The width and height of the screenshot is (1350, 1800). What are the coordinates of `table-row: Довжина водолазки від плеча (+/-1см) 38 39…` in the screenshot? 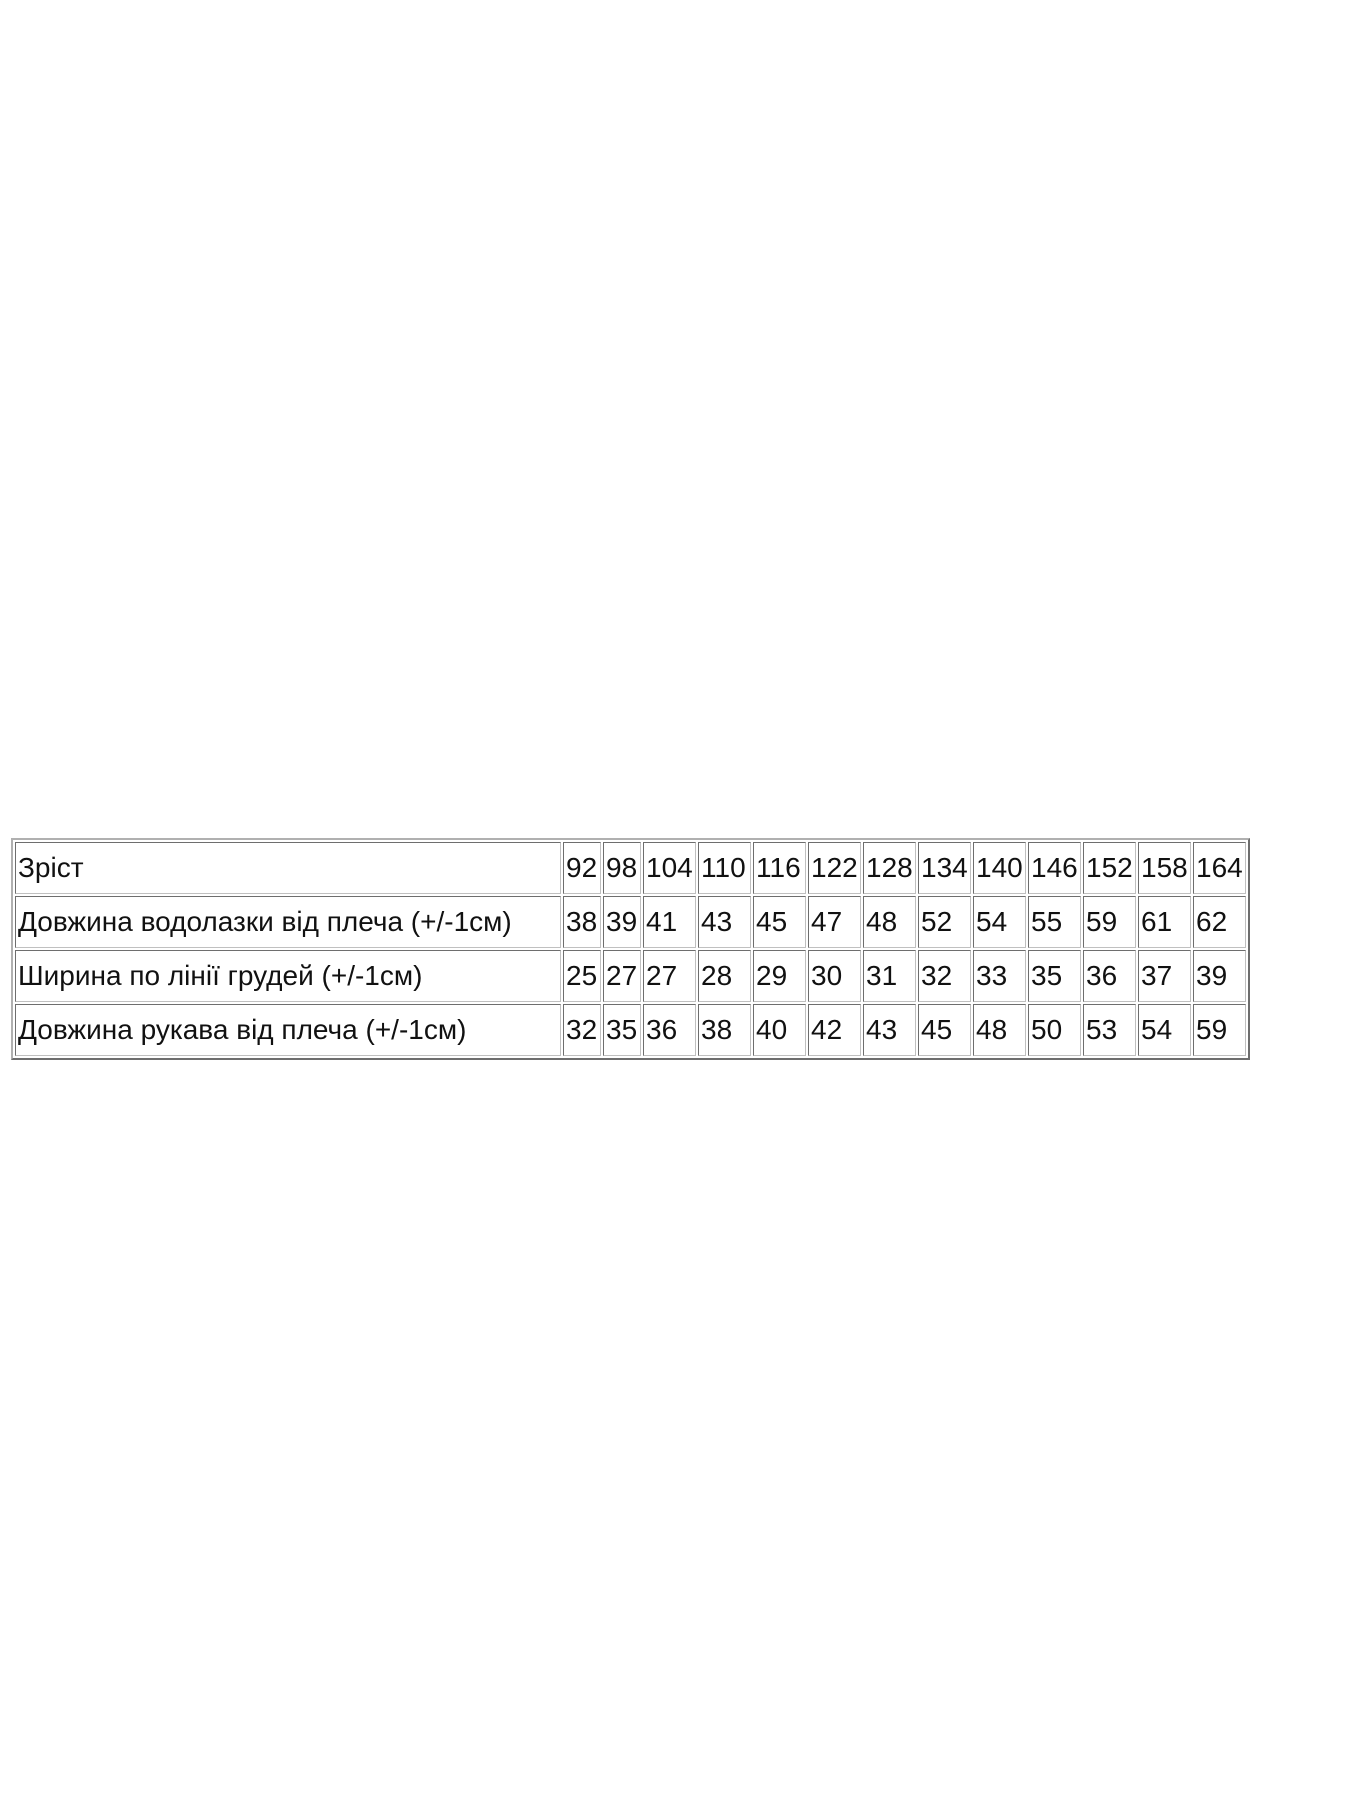 It's located at (630, 922).